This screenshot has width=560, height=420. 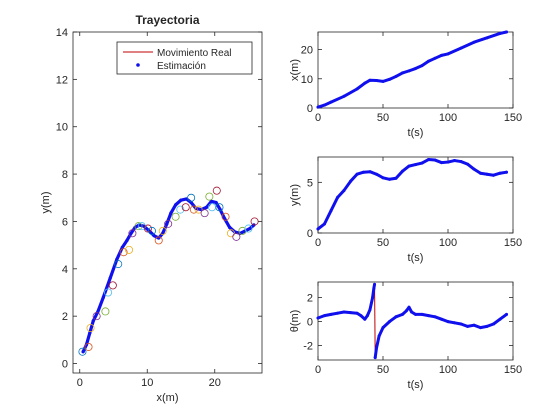 I want to click on xt-xlabel: t(s), so click(x=416, y=133).